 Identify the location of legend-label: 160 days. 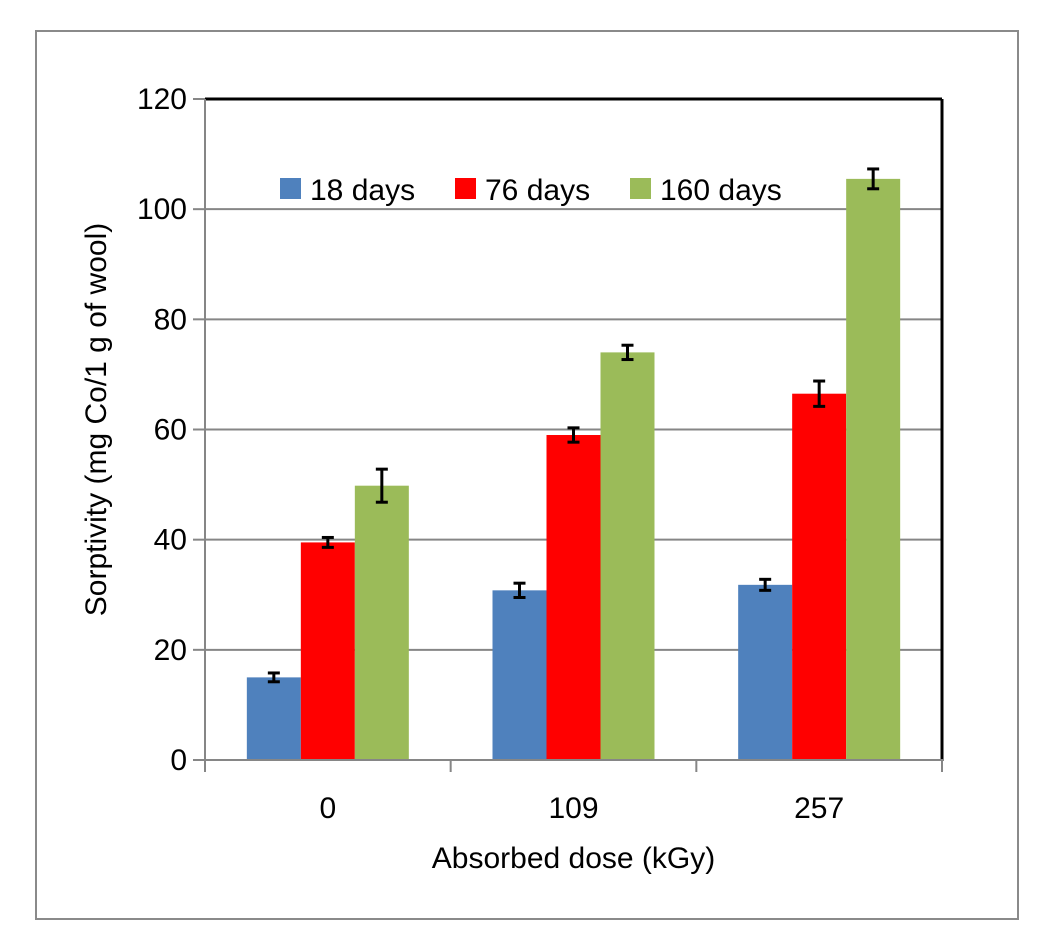
(721, 190).